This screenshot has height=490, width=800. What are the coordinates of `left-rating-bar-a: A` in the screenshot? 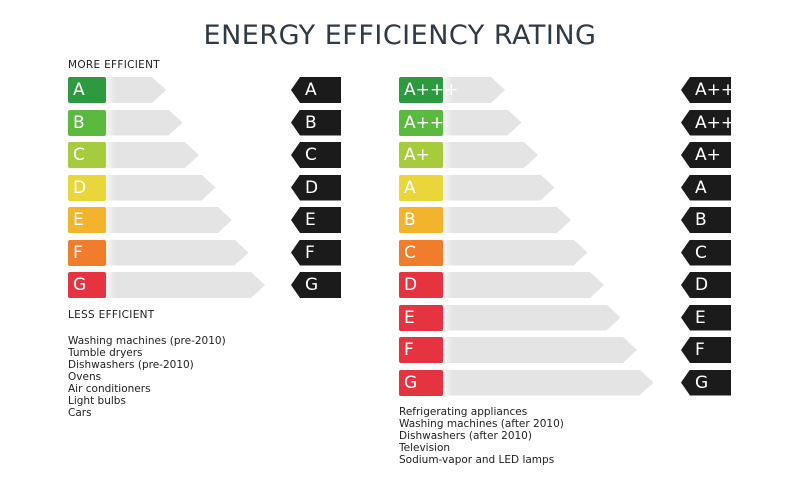 It's located at (117, 90).